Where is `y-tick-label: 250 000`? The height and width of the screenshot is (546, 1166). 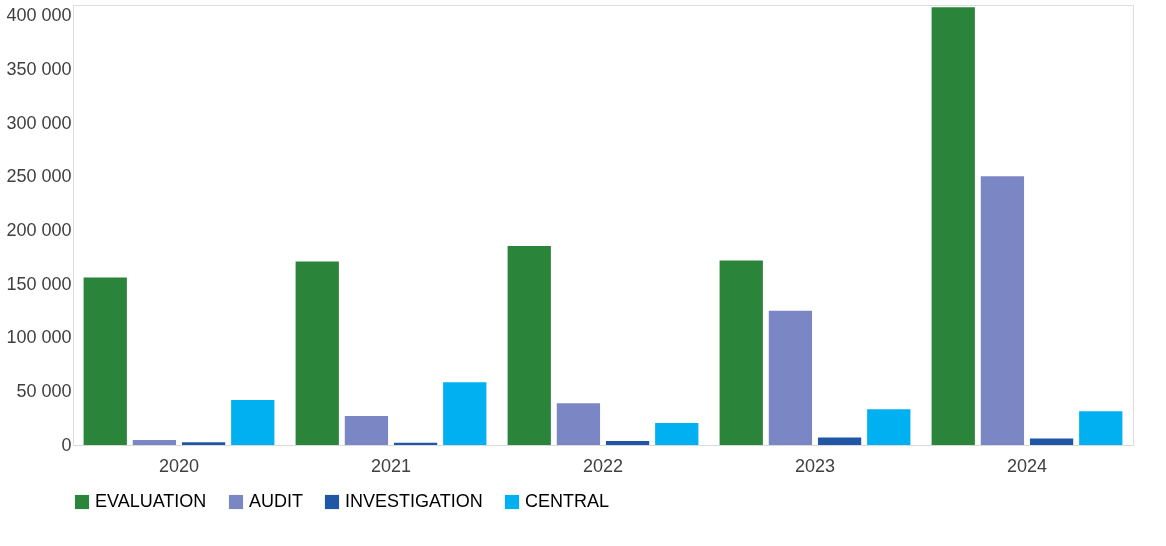 y-tick-label: 250 000 is located at coordinates (39, 176).